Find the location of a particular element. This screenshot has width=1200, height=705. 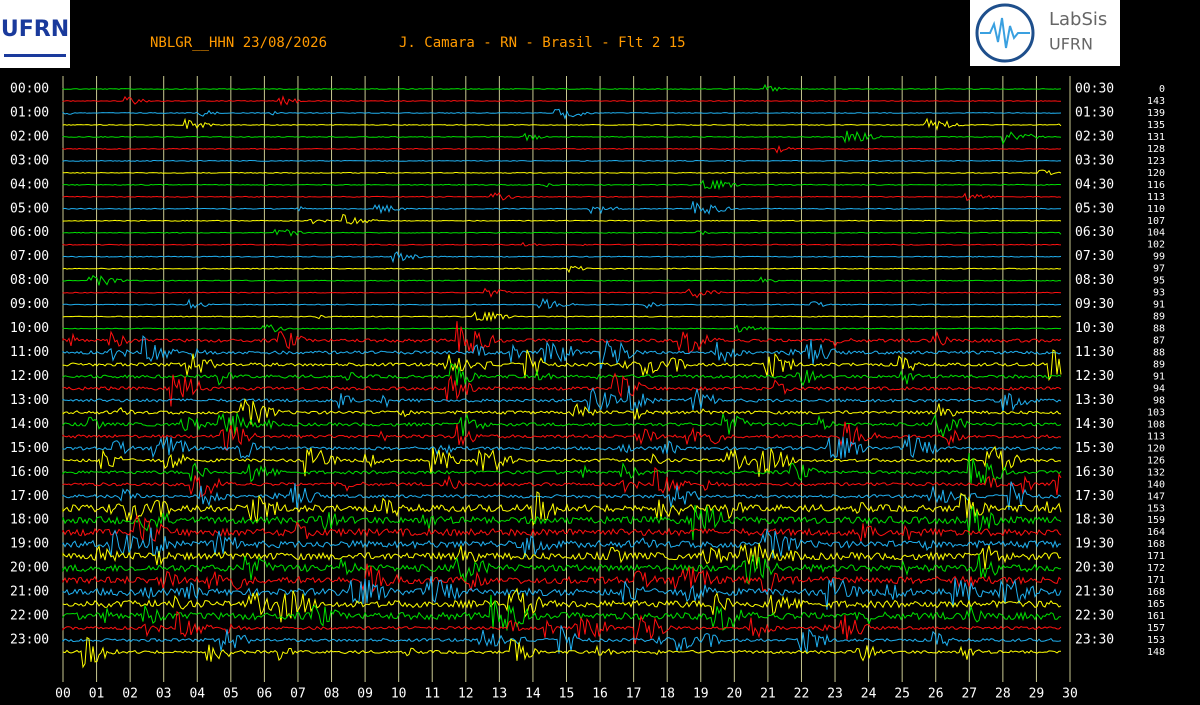

left-time-label: 18:00 is located at coordinates (29, 520).